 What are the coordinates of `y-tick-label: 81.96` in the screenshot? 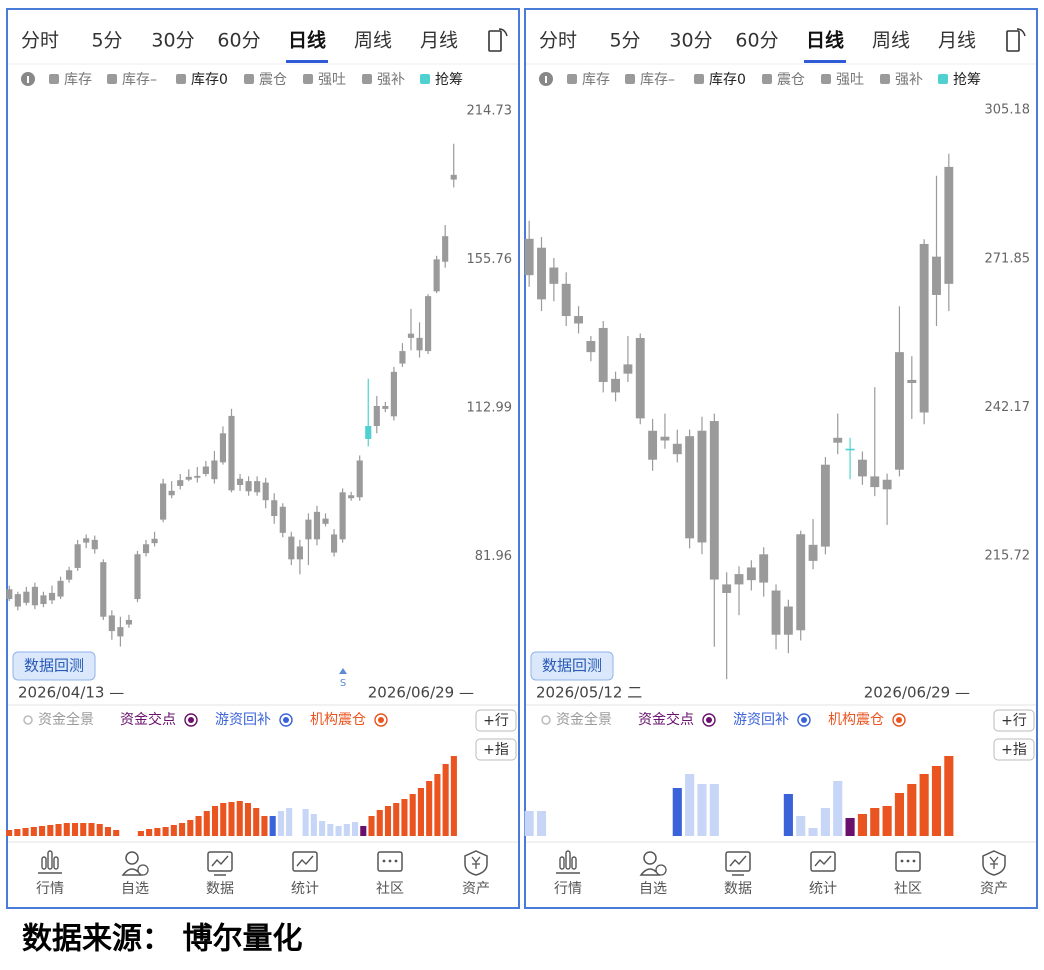 It's located at (493, 556).